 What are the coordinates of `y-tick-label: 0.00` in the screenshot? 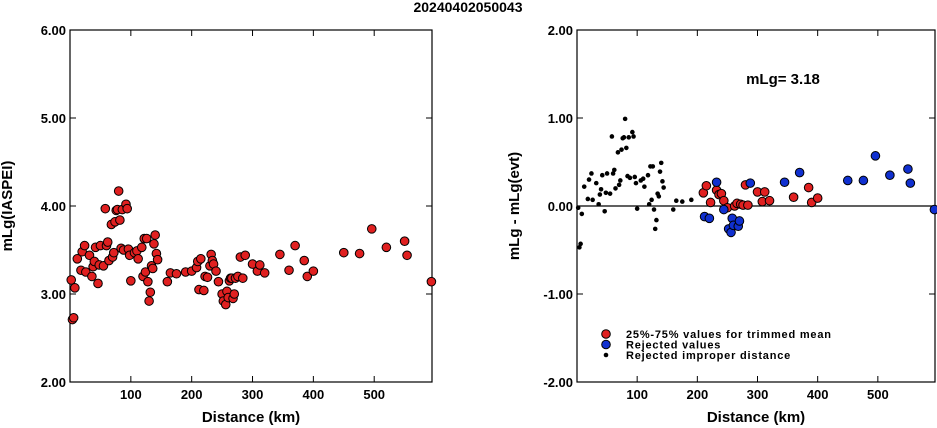 It's located at (560, 206).